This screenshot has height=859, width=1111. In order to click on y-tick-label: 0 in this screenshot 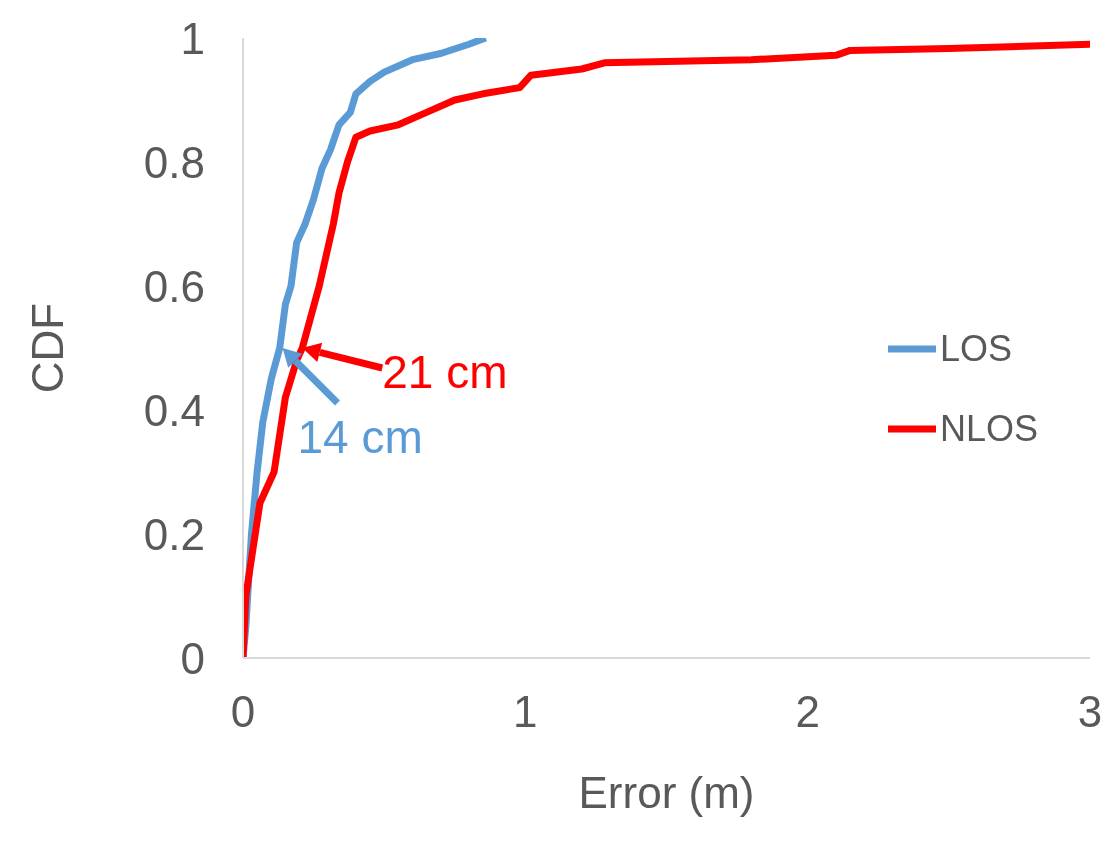, I will do `click(192, 658)`.